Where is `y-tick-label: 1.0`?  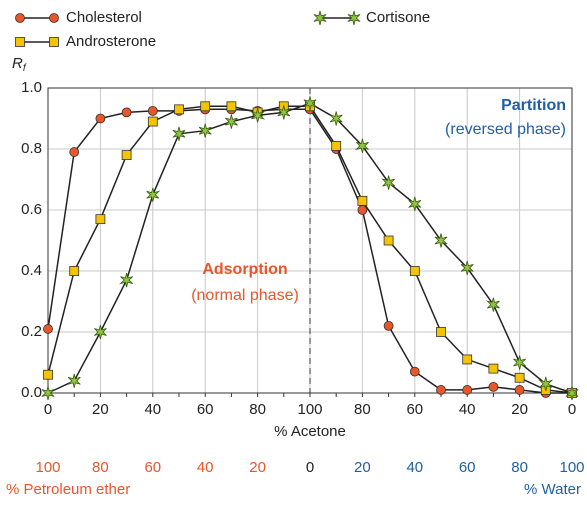 y-tick-label: 1.0 is located at coordinates (31, 87).